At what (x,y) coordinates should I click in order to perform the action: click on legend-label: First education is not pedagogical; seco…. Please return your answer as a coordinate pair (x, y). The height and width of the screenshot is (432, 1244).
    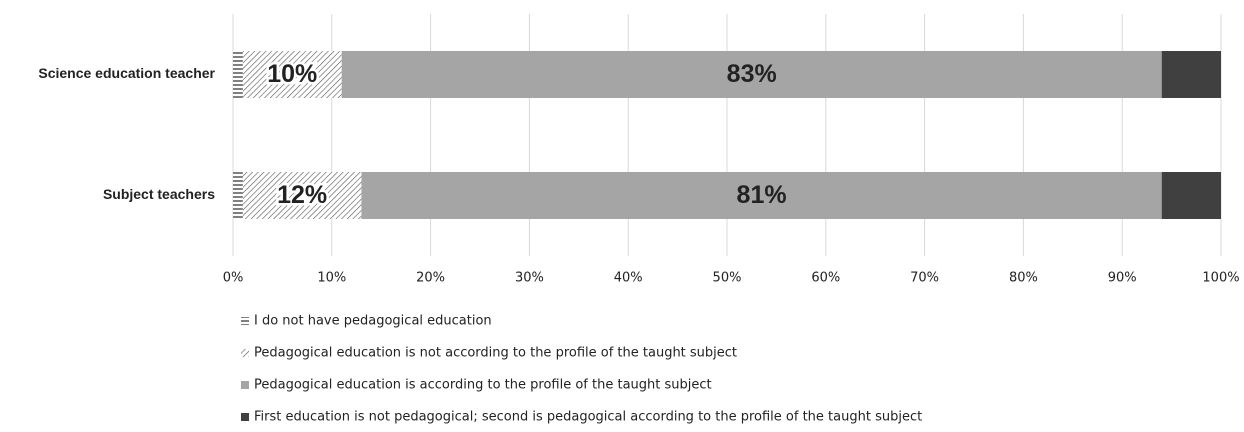
    Looking at the image, I should click on (588, 417).